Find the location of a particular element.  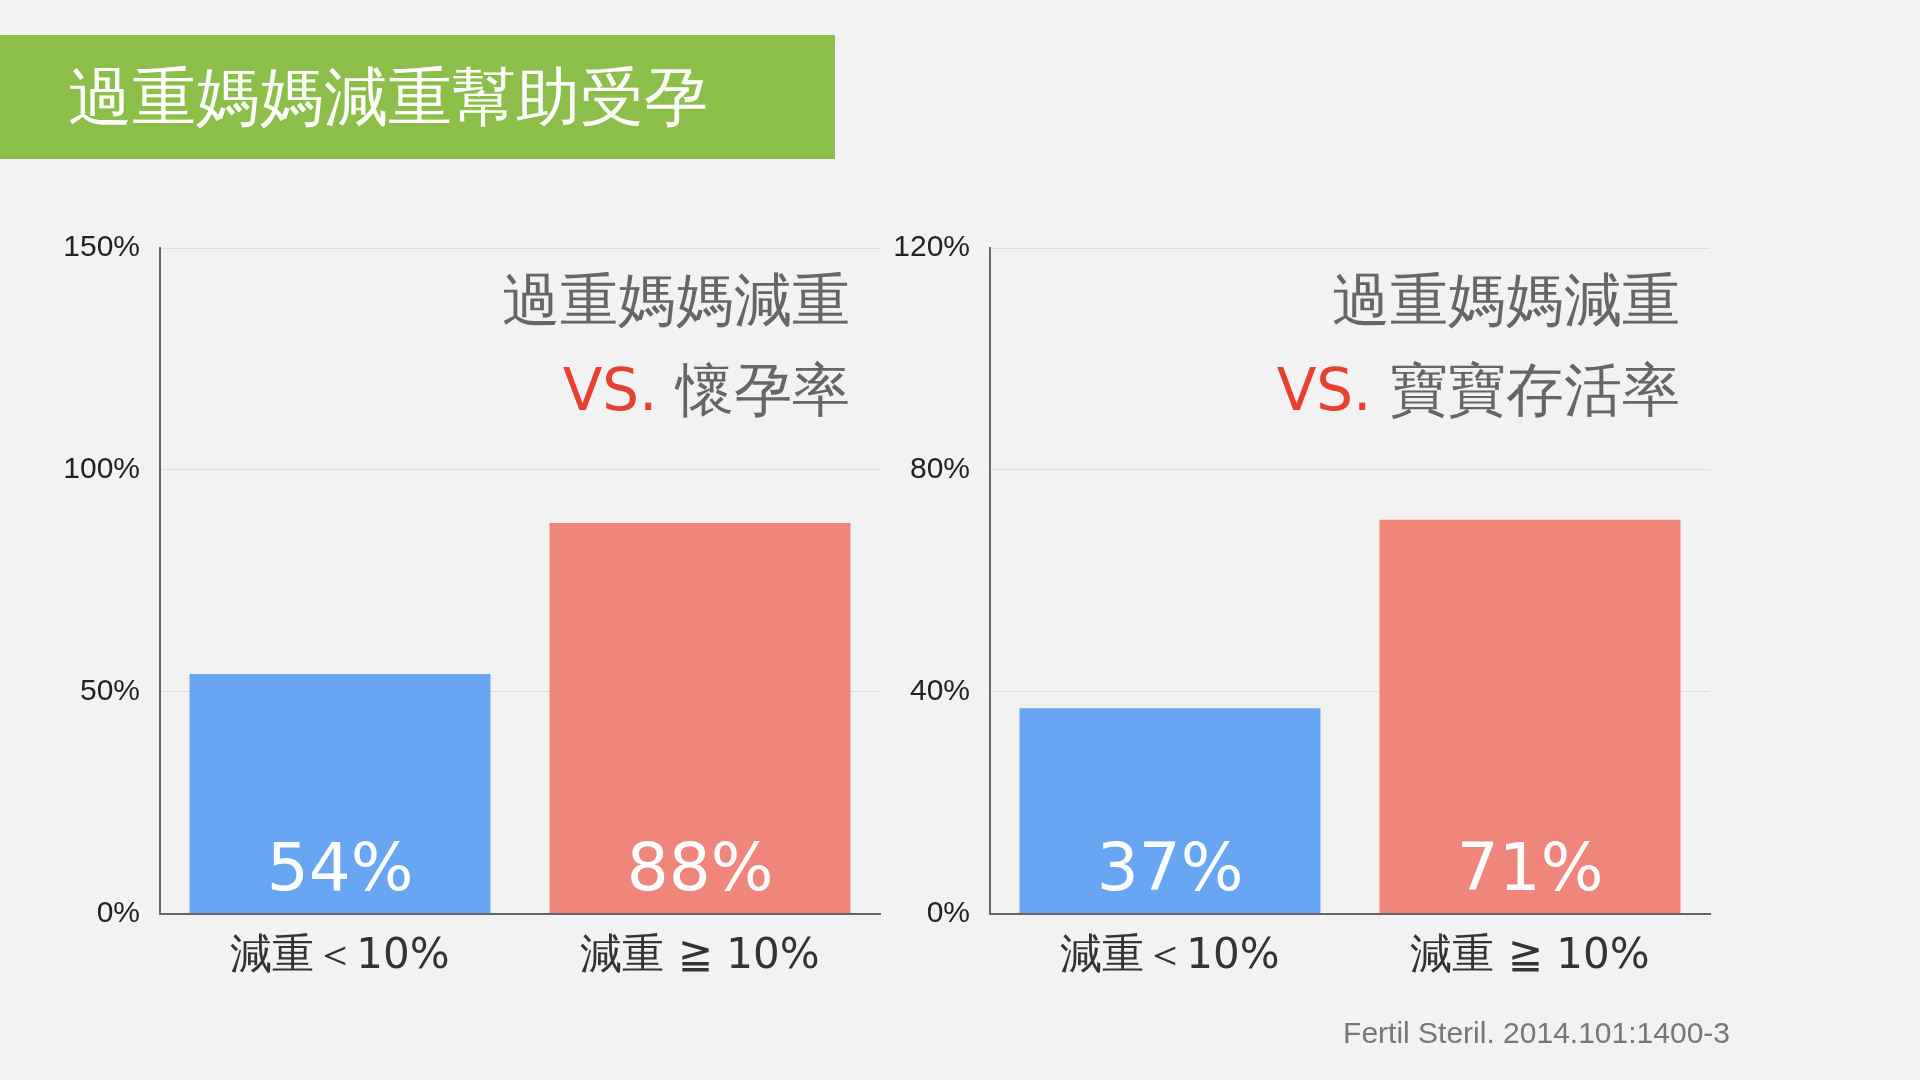

data-label: 71% is located at coordinates (1530, 867).